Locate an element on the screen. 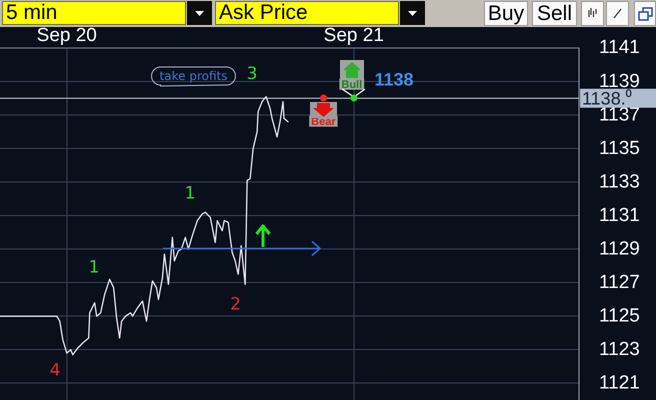 The image size is (656, 400). y-tick-label: 1127 is located at coordinates (619, 282).